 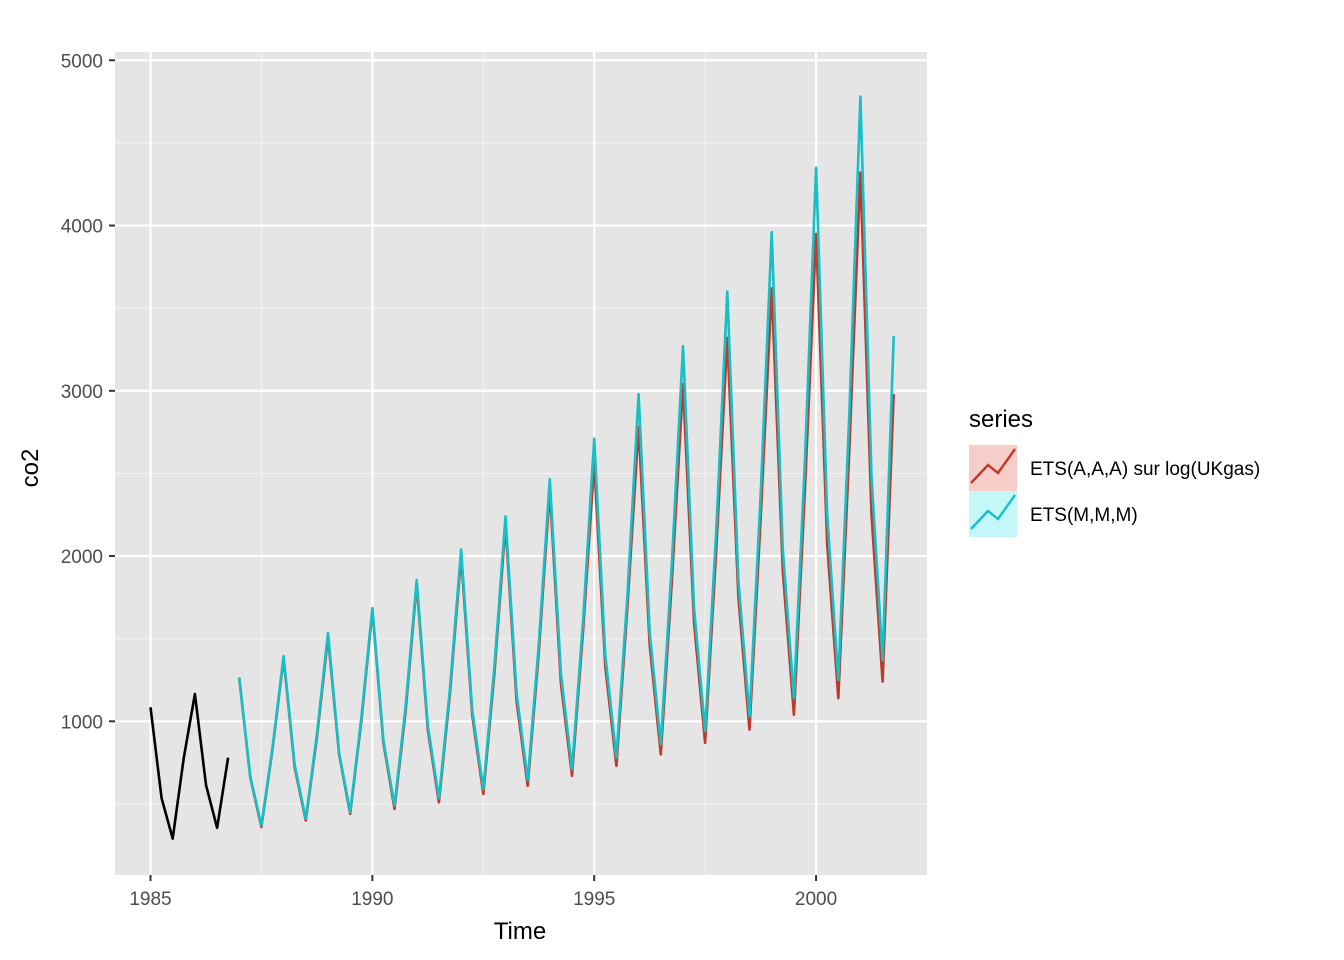 What do you see at coordinates (189, 766) in the screenshot?
I see `history-line` at bounding box center [189, 766].